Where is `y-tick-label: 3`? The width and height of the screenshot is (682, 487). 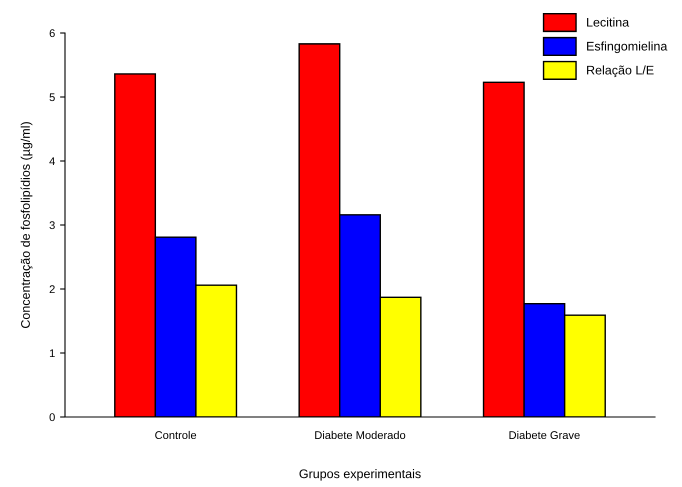 y-tick-label: 3 is located at coordinates (52, 225).